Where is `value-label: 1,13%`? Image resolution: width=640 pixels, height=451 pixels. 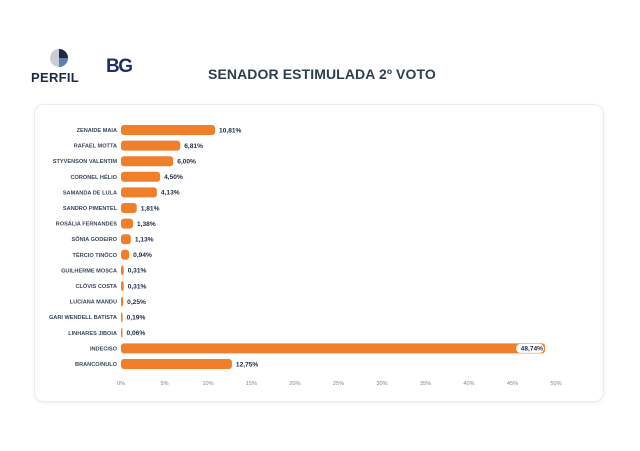
value-label: 1,13% is located at coordinates (144, 240).